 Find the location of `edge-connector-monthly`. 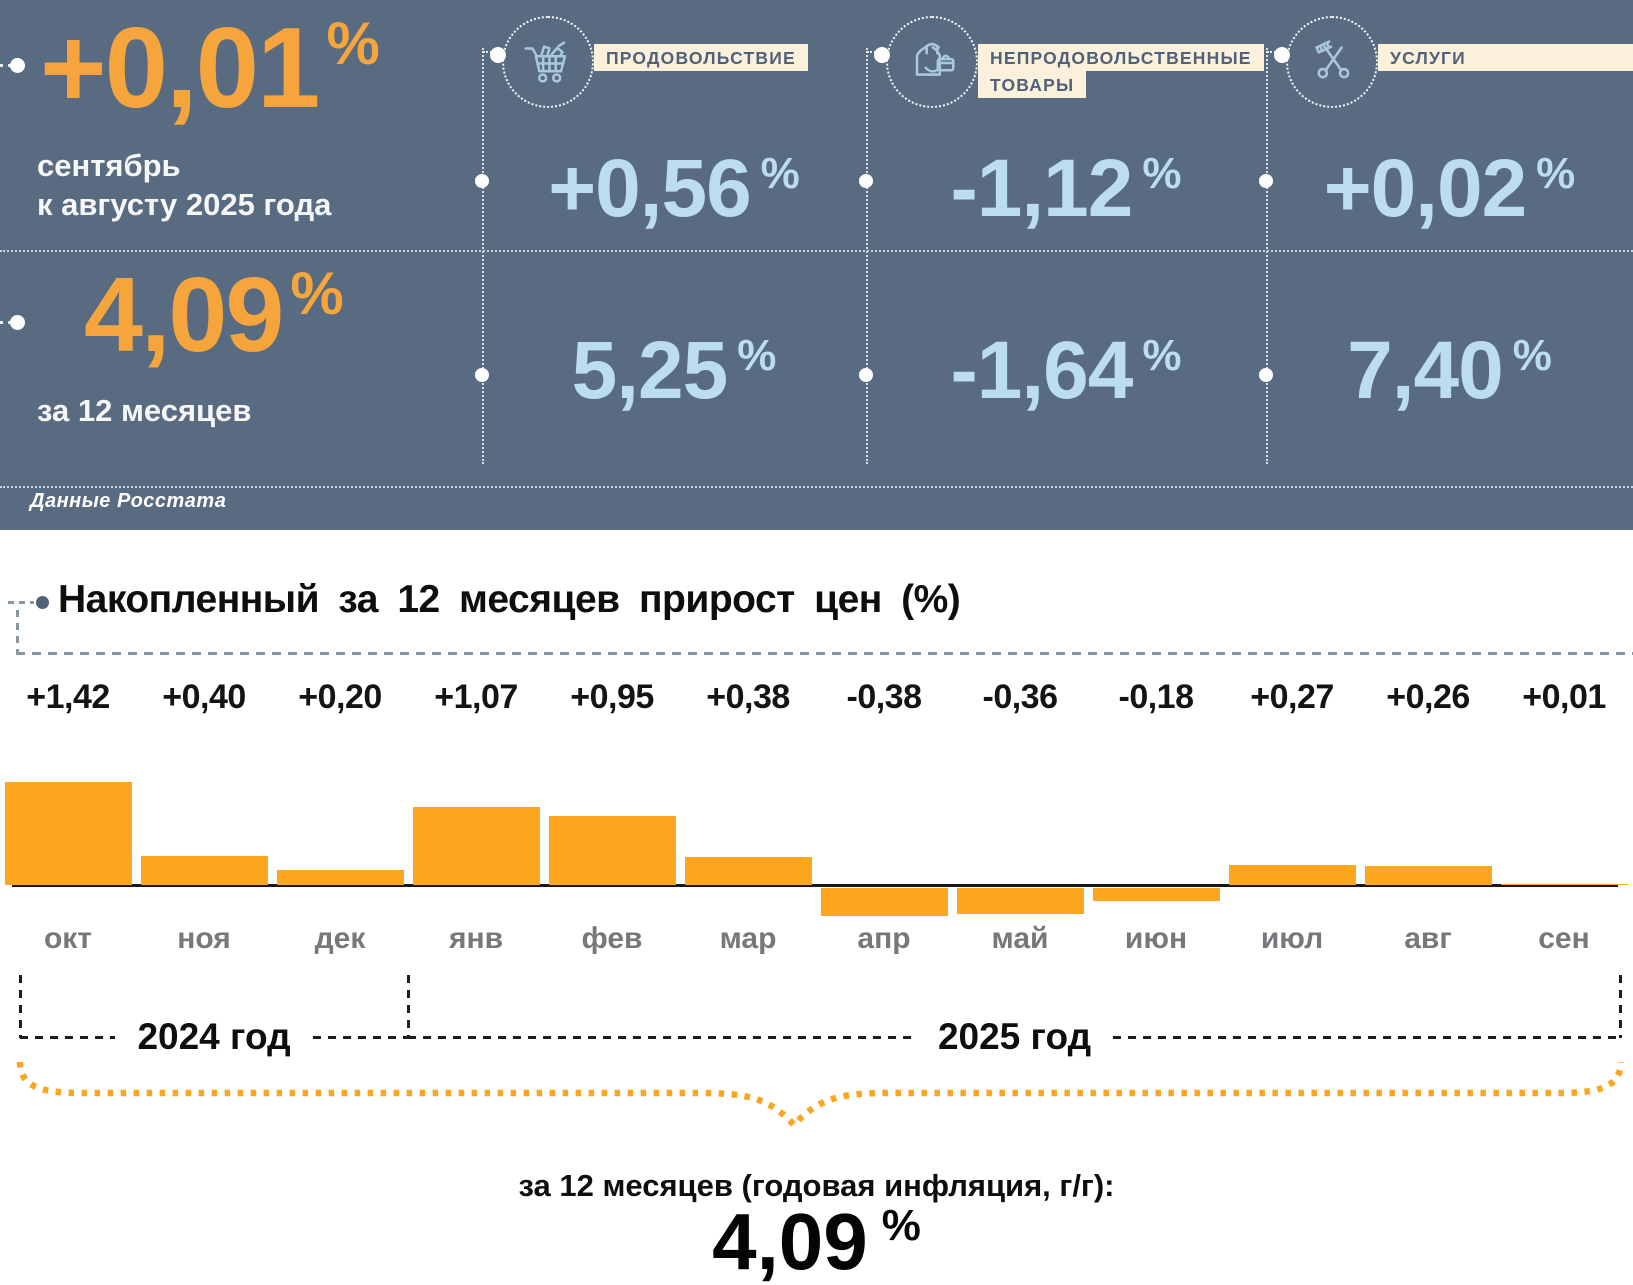

edge-connector-monthly is located at coordinates (15, 66).